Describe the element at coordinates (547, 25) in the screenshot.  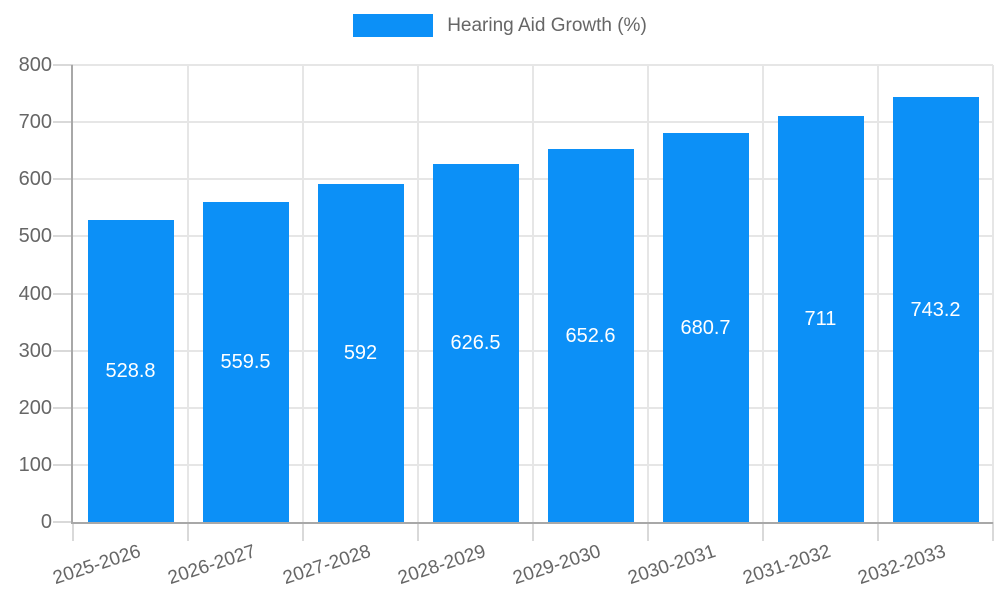
I see `legend-label: Hearing Aid Growth (%)` at that location.